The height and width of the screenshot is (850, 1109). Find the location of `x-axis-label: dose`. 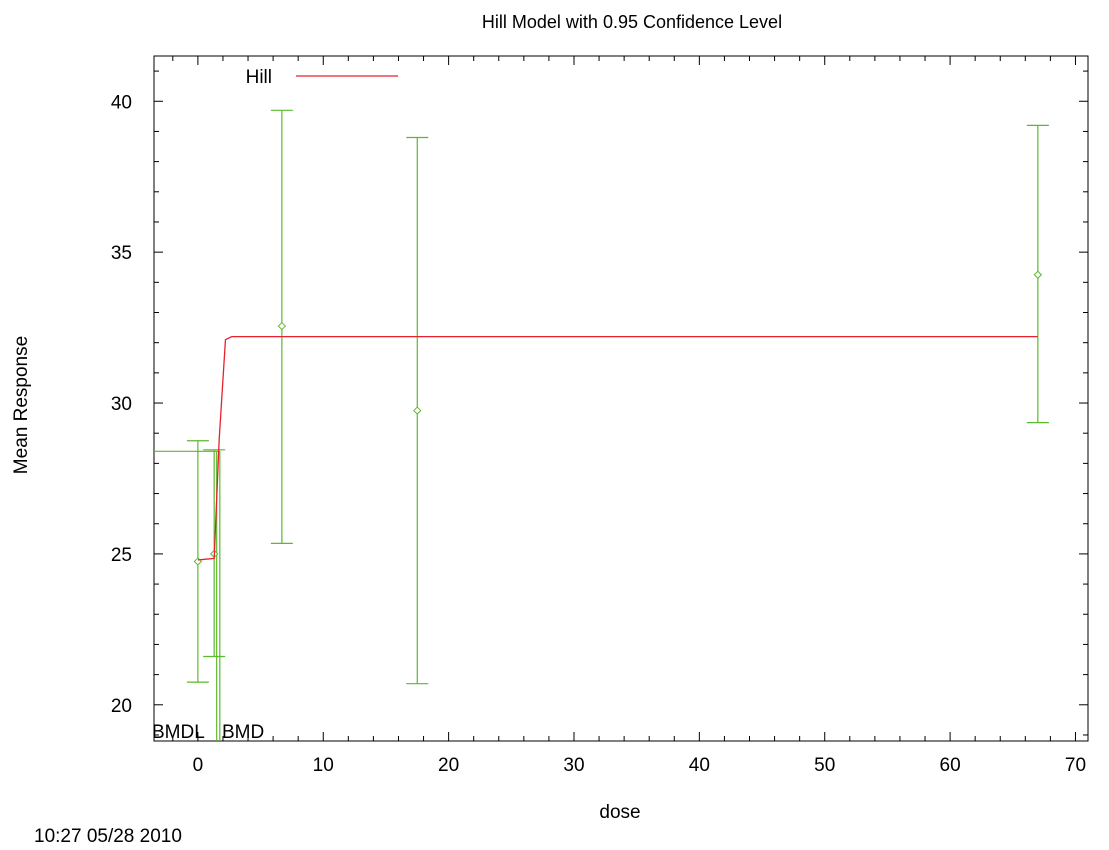

x-axis-label: dose is located at coordinates (619, 812).